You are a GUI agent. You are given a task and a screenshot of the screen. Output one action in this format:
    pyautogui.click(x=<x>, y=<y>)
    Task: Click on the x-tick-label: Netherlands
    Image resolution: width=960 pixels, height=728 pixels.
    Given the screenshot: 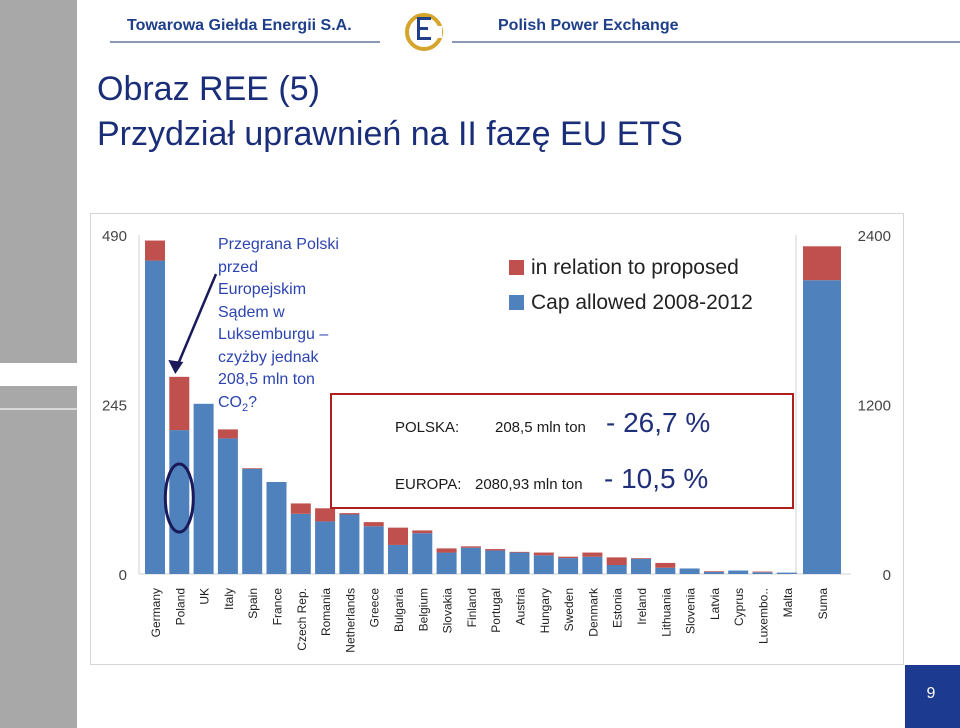 What is the action you would take?
    pyautogui.click(x=350, y=620)
    